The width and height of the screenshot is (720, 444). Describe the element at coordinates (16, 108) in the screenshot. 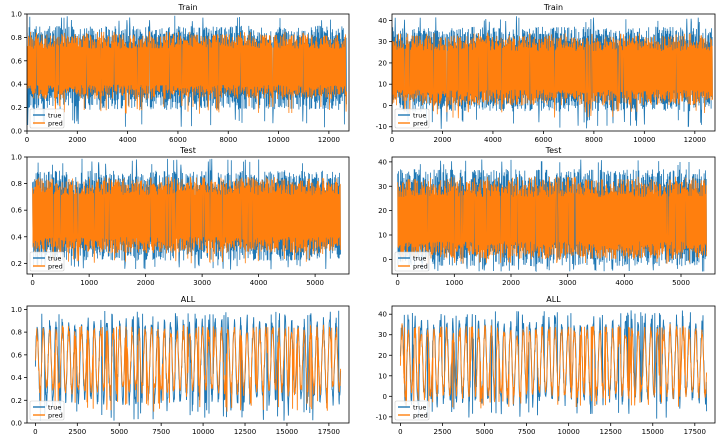

I see `y-tick-label: 0.2` at that location.